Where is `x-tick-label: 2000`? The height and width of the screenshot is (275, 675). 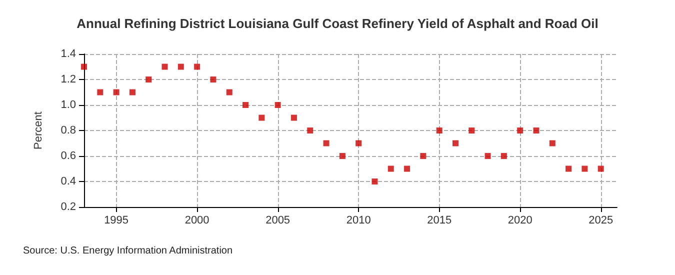
x-tick-label: 2000 is located at coordinates (197, 220).